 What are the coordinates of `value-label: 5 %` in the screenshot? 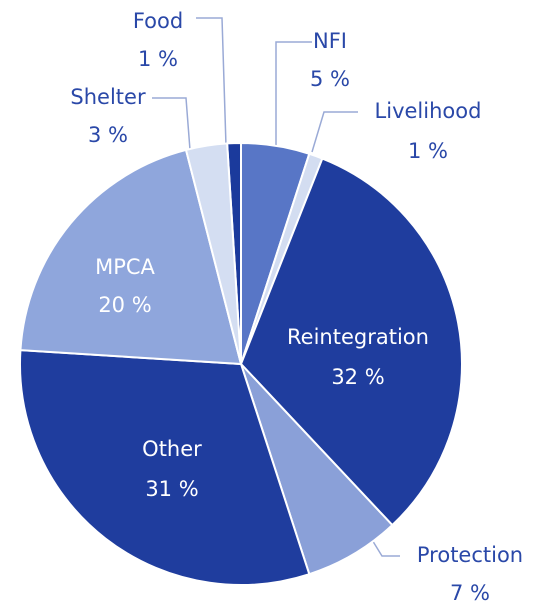 It's located at (330, 79).